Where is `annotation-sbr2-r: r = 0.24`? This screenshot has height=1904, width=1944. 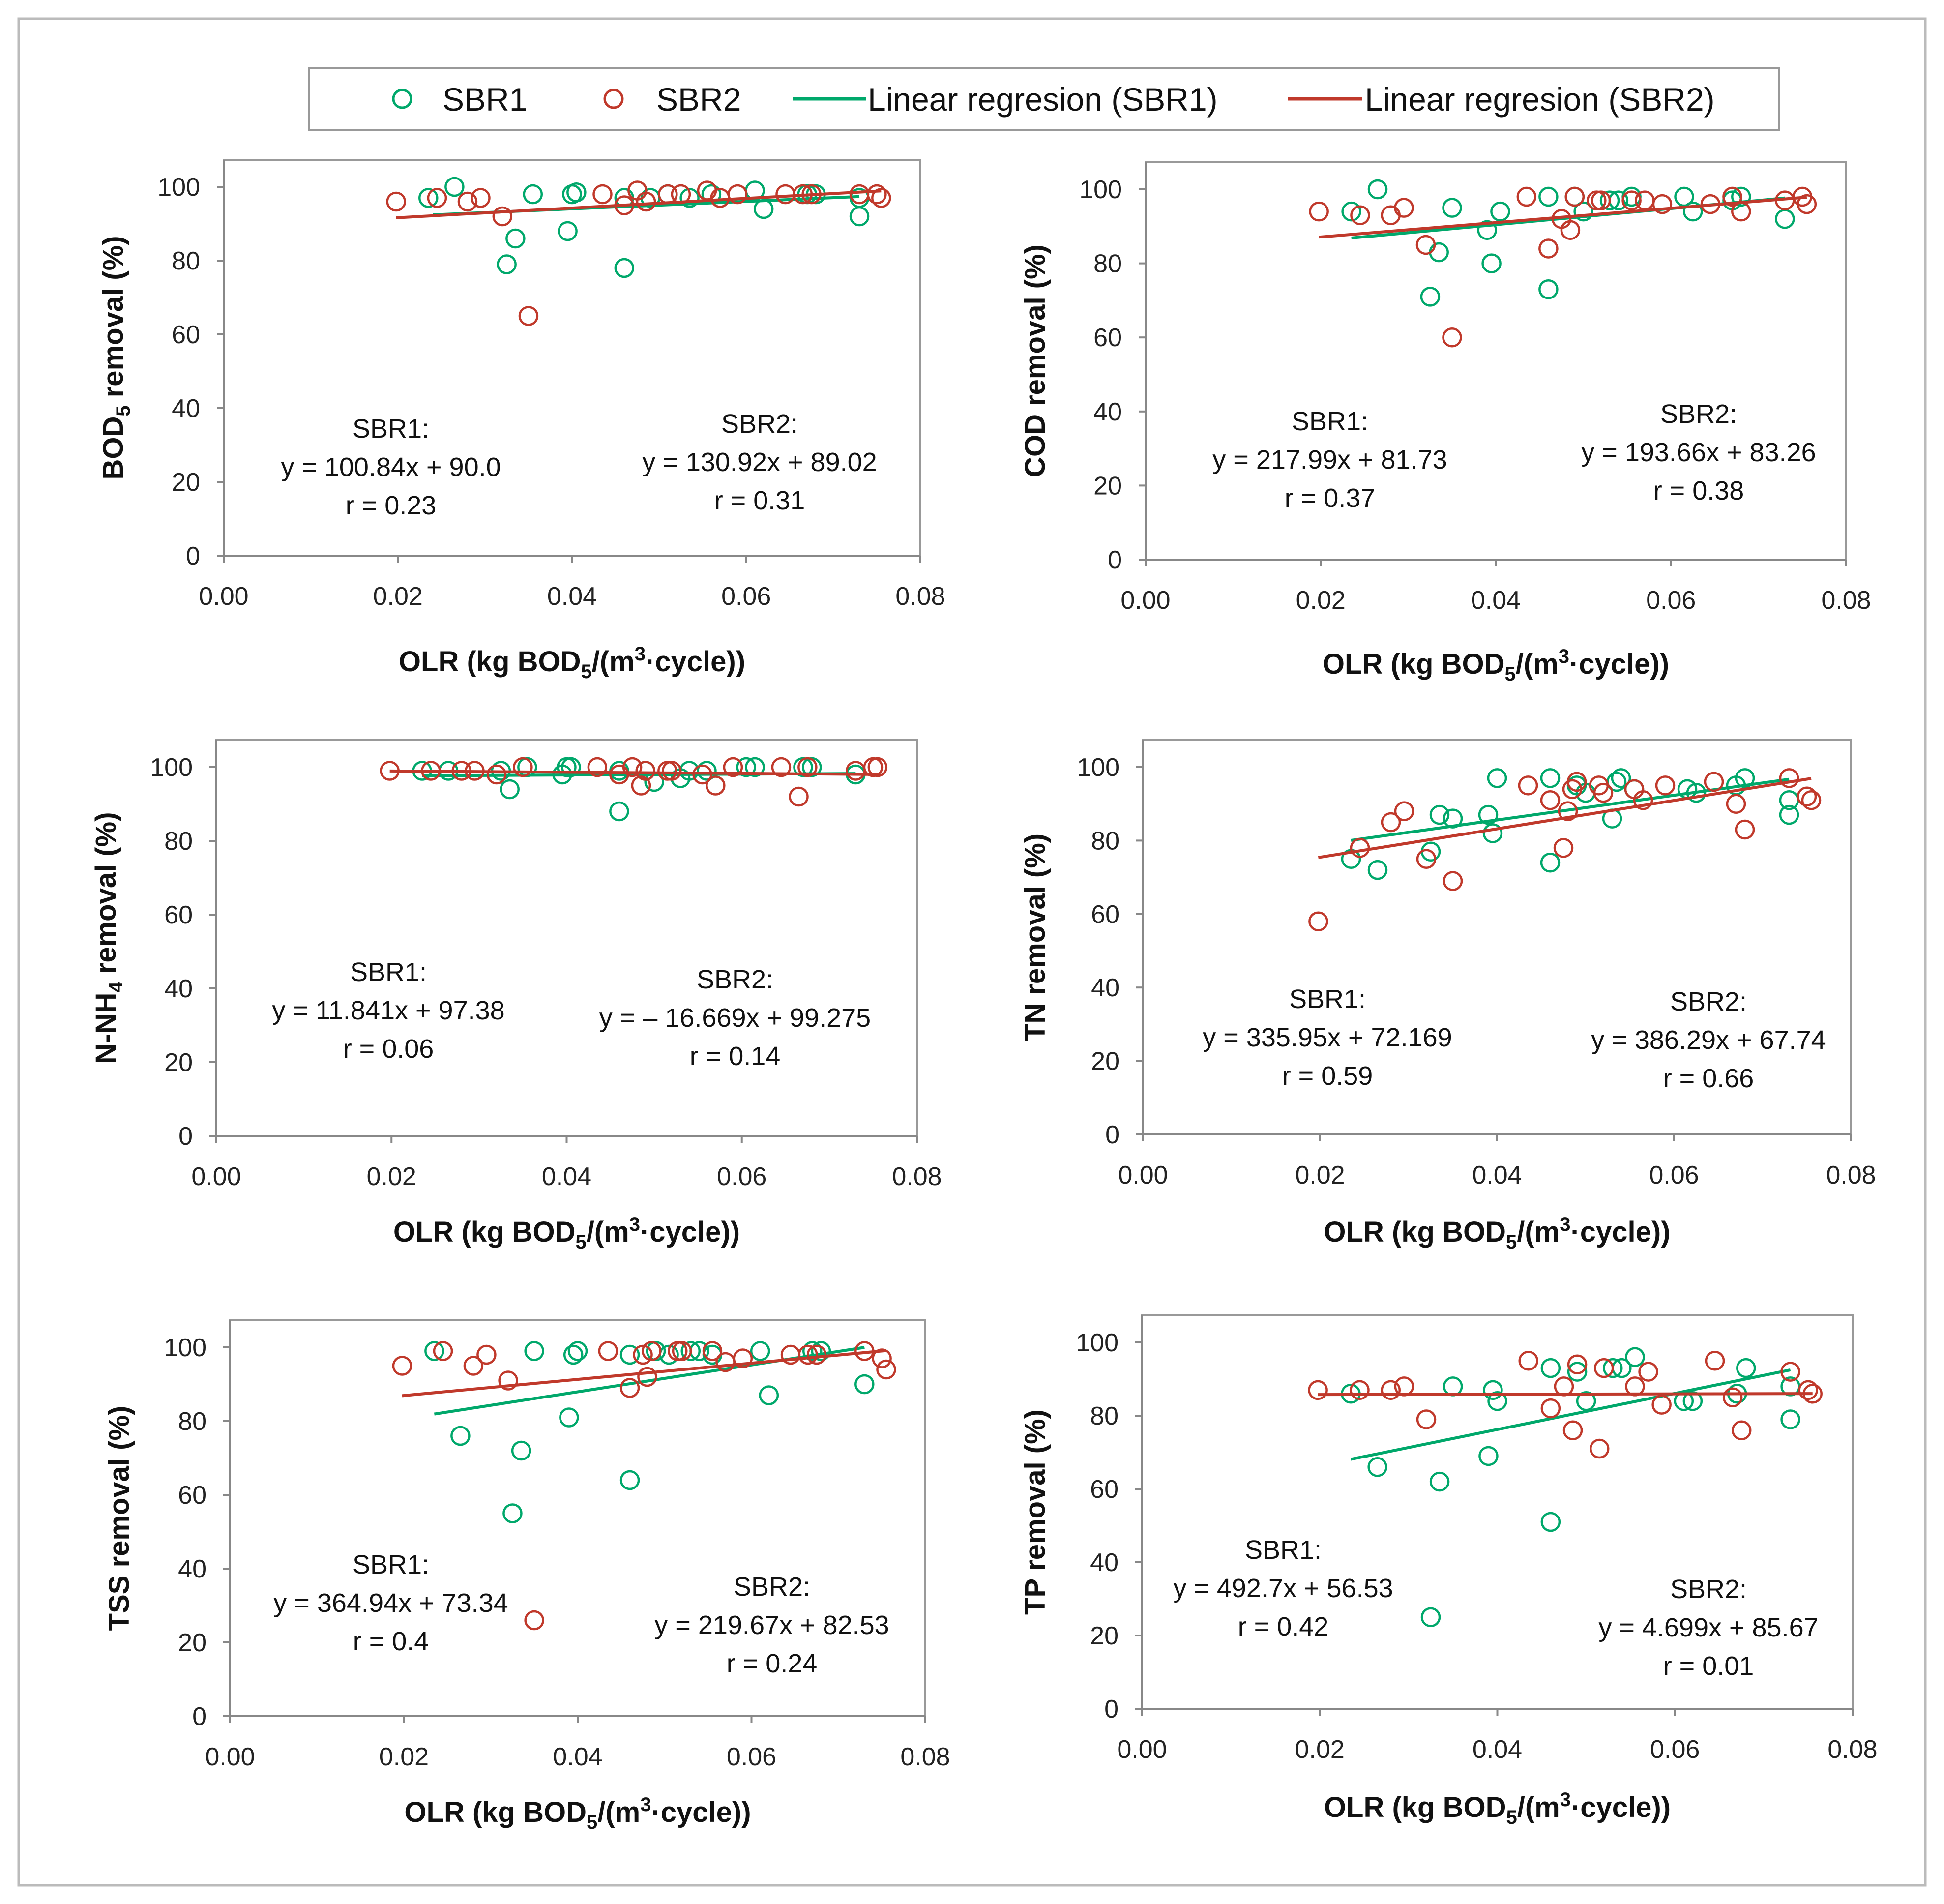 annotation-sbr2-r: r = 0.24 is located at coordinates (772, 1663).